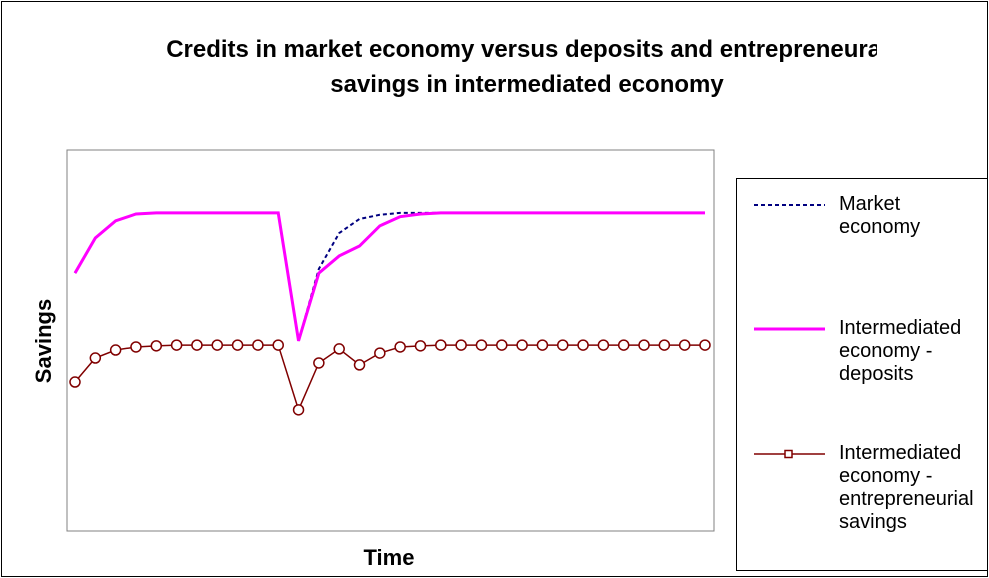  What do you see at coordinates (389, 276) in the screenshot?
I see `series-line` at bounding box center [389, 276].